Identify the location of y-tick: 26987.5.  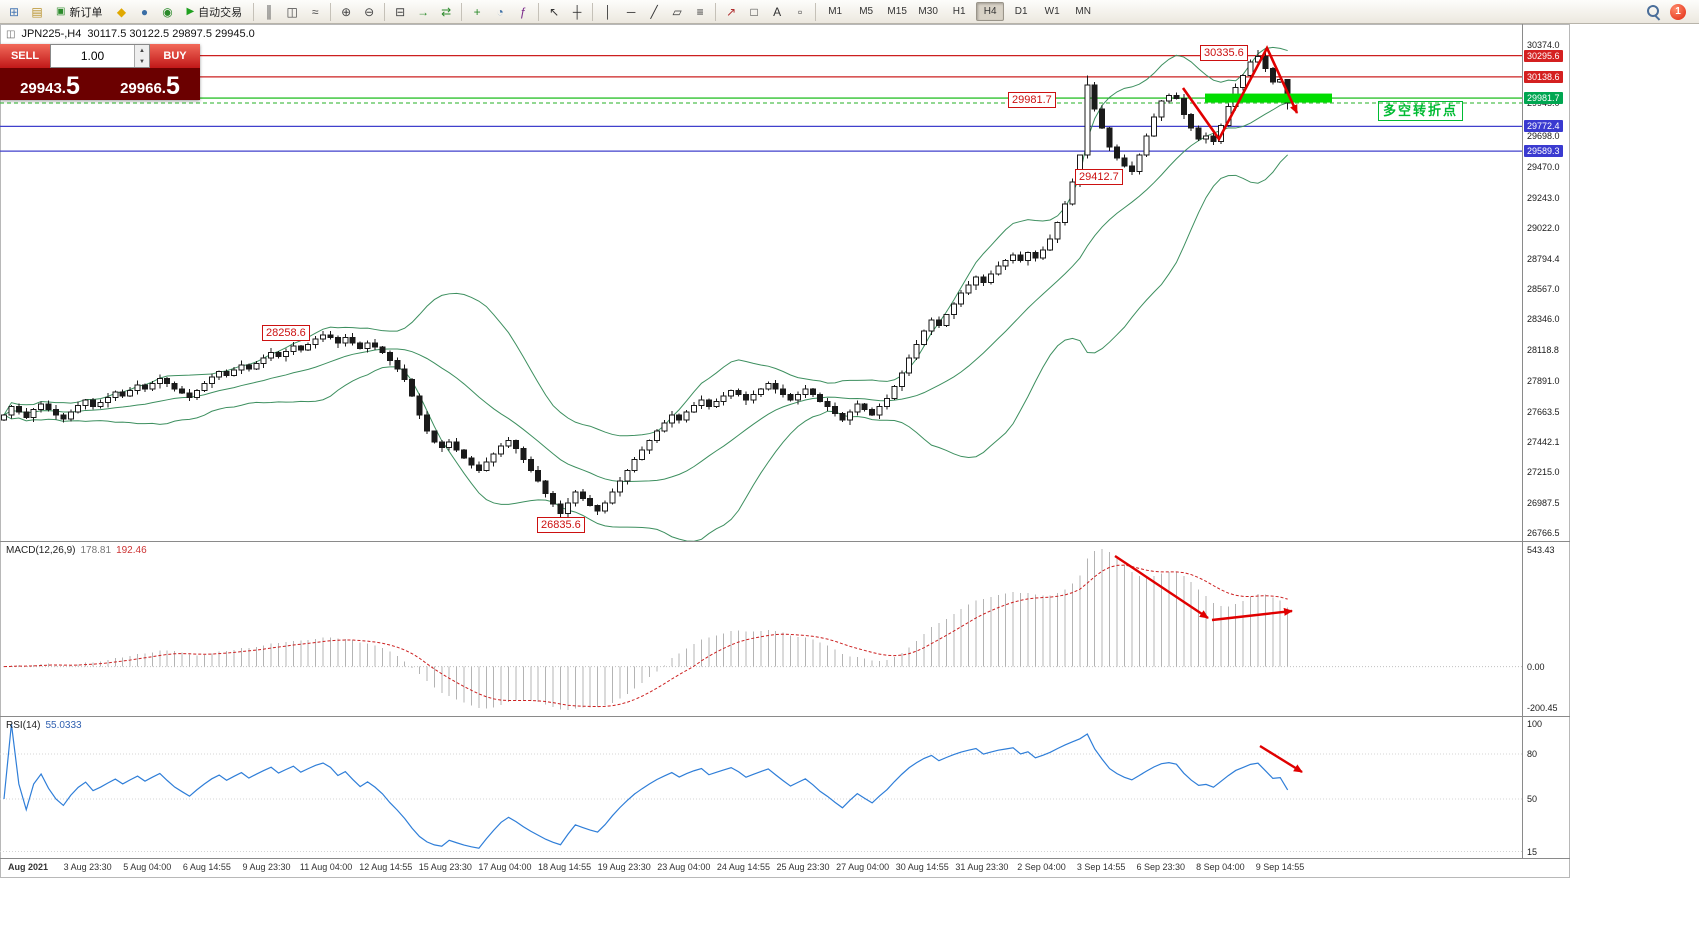
(1543, 503).